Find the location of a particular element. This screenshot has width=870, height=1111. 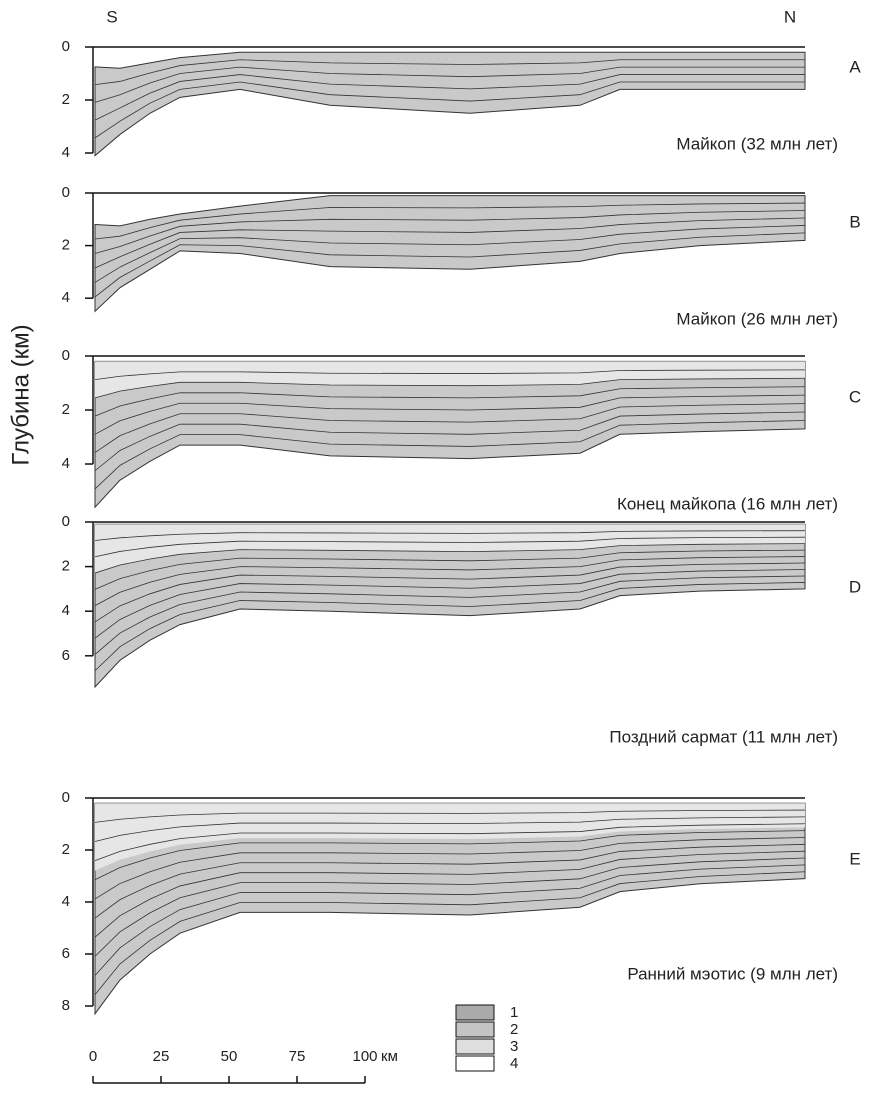

panel-letter: E is located at coordinates (854, 858).